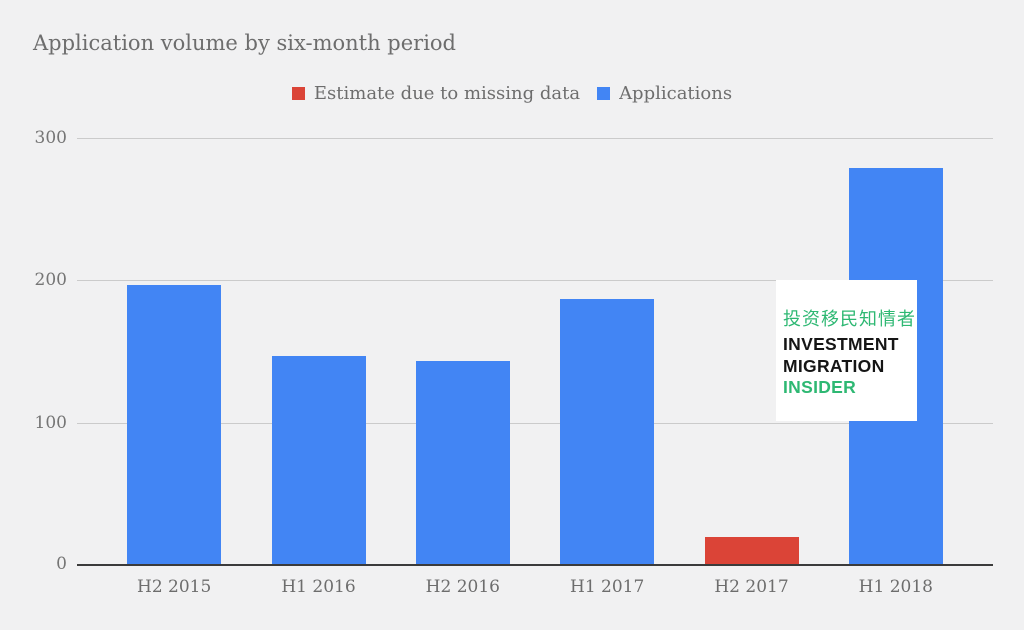 The image size is (1024, 630). I want to click on watermark-line-investment: INVESTMENT, so click(841, 344).